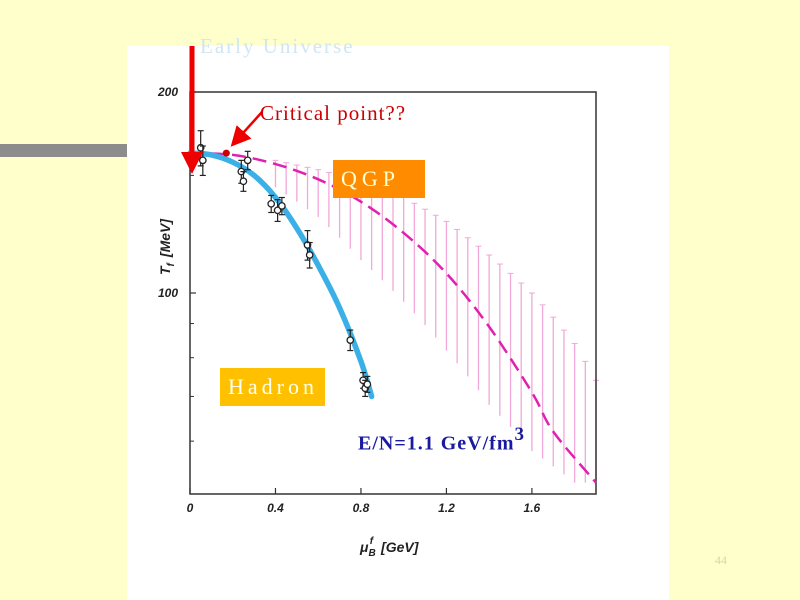 This screenshot has height=600, width=800. What do you see at coordinates (400, 547) in the screenshot?
I see `x-axis-label-unit: [GeV]` at bounding box center [400, 547].